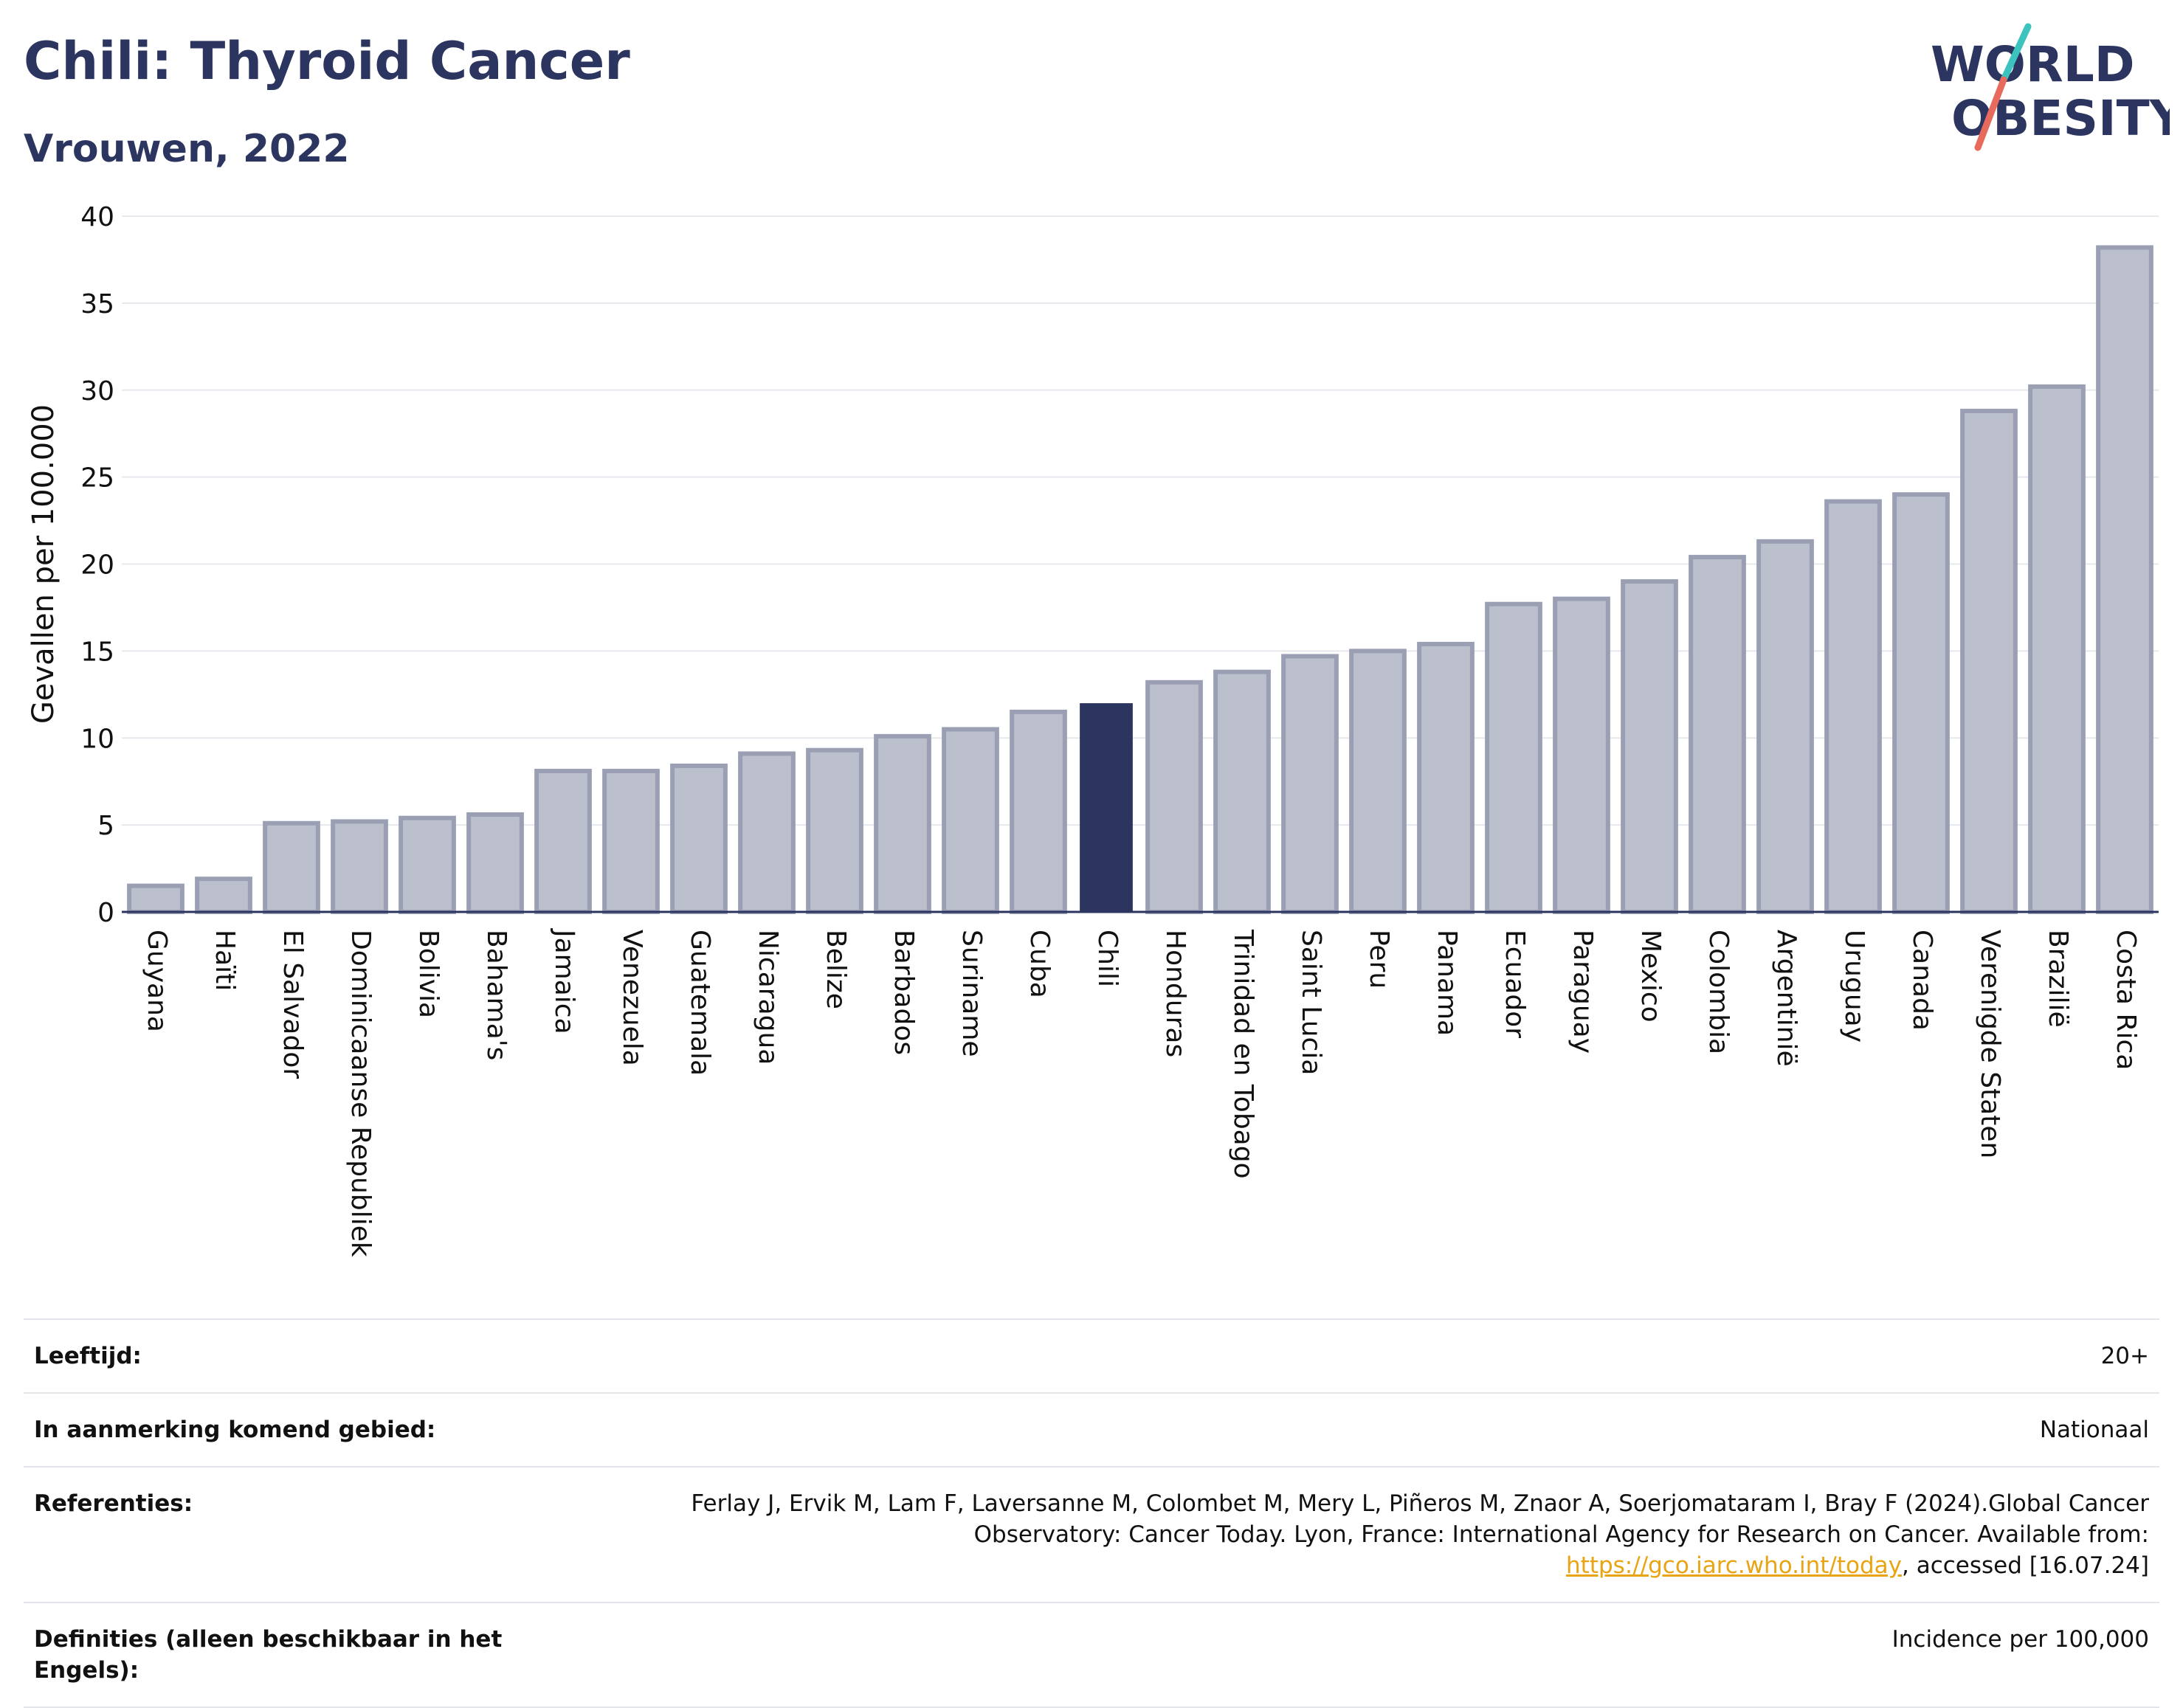 This screenshot has width=2183, height=1708. Describe the element at coordinates (1091, 1430) in the screenshot. I see `meta-row-area: In aanmerking komend gebied: Nationaal` at that location.